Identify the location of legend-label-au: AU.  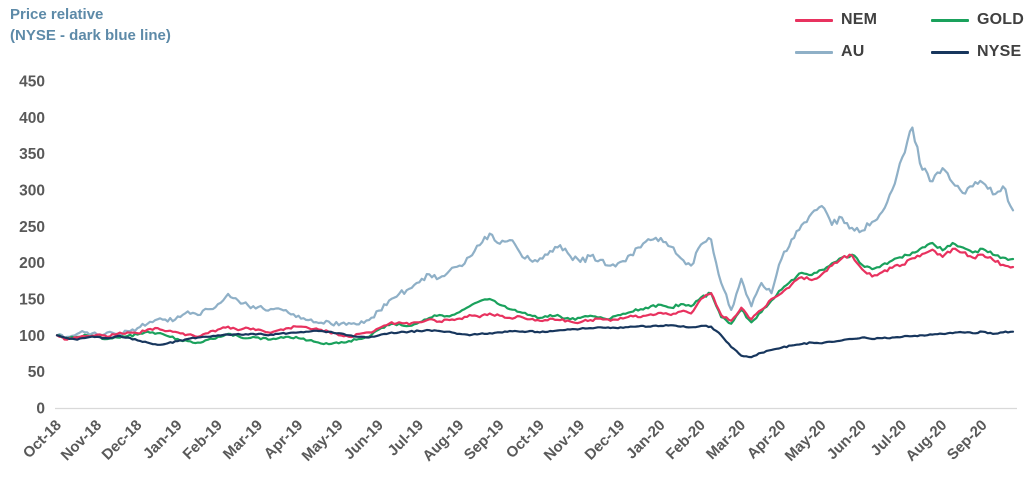
(853, 51).